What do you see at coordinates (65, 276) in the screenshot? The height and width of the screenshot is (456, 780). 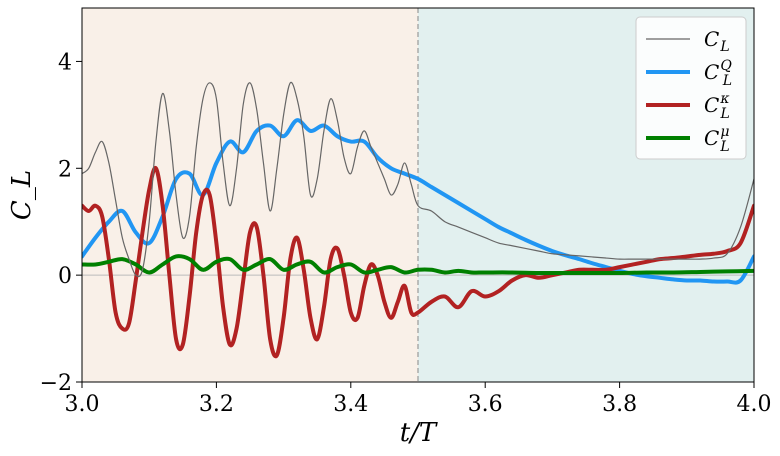 I see `y-tick-label: 0` at bounding box center [65, 276].